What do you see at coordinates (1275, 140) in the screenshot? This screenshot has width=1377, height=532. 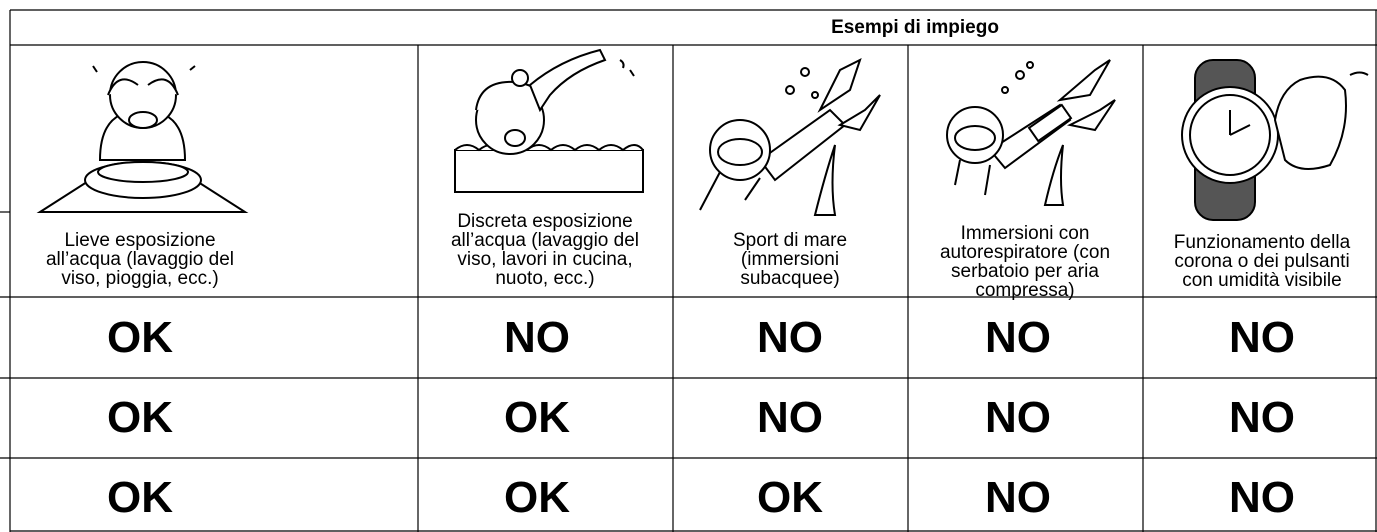 I see `illustration-watch` at bounding box center [1275, 140].